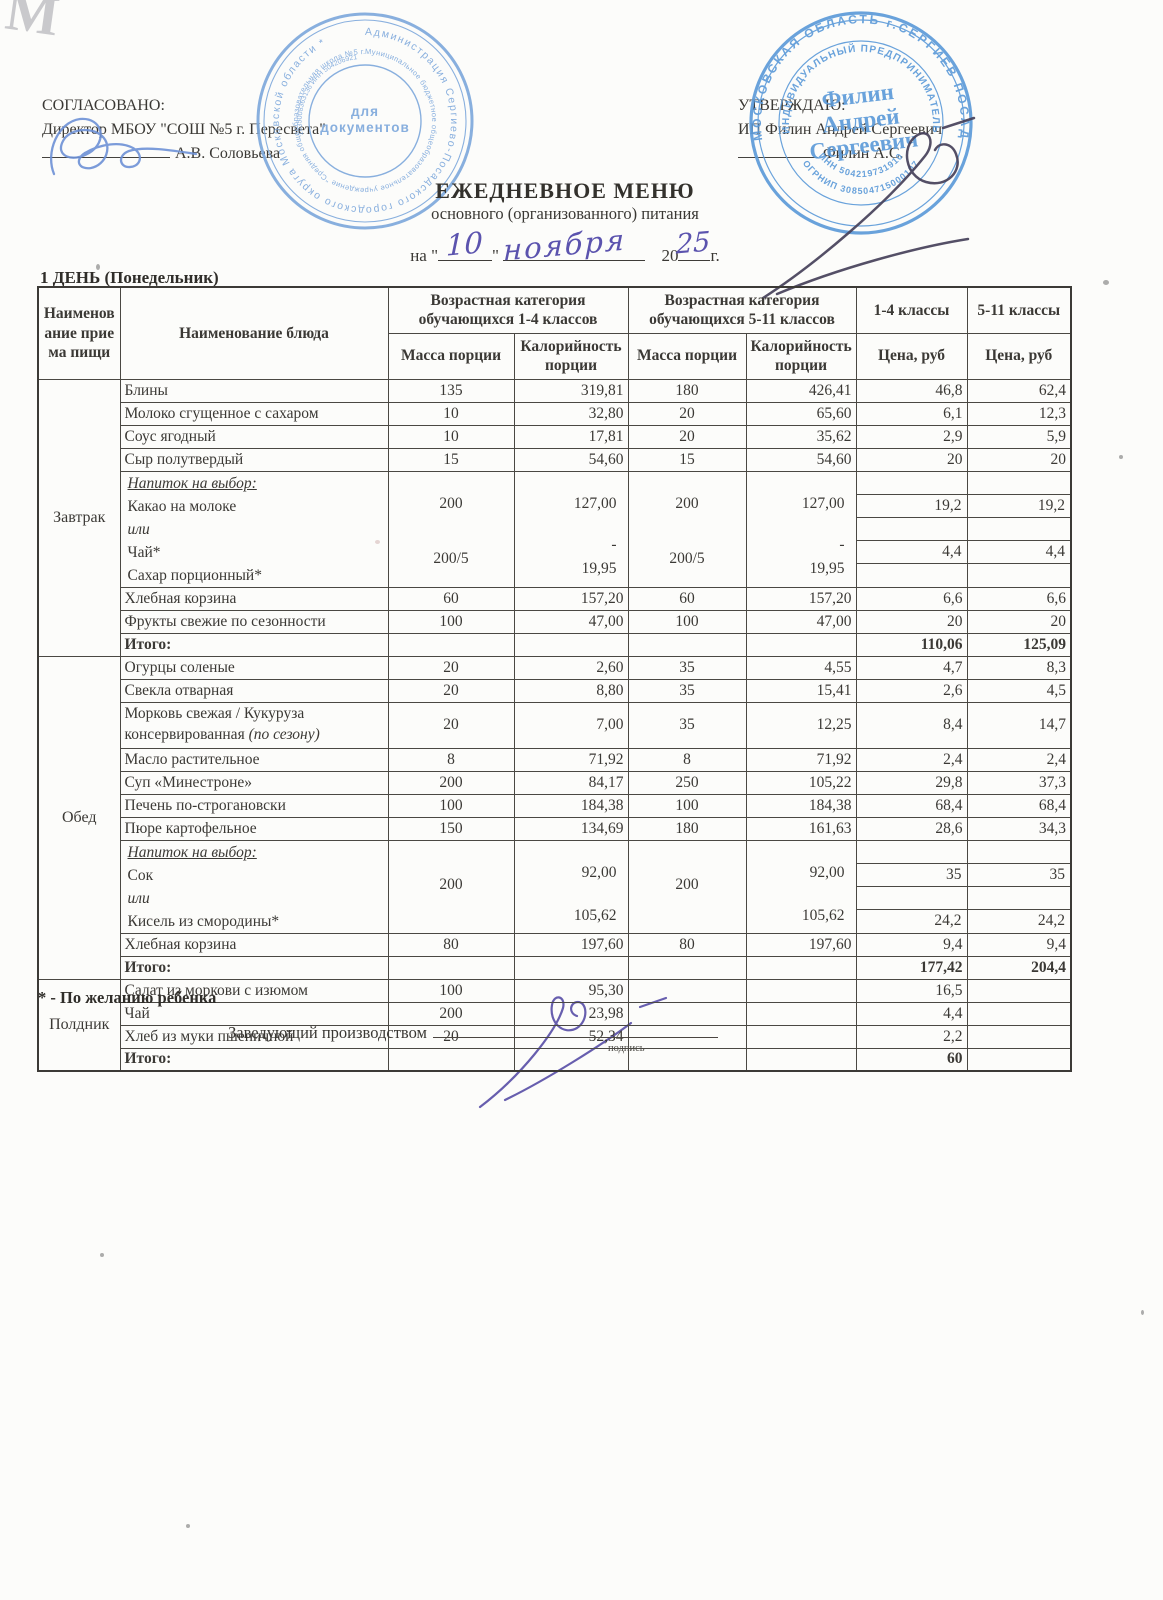  I want to click on kcal-5-11: 35,62, so click(801, 436).